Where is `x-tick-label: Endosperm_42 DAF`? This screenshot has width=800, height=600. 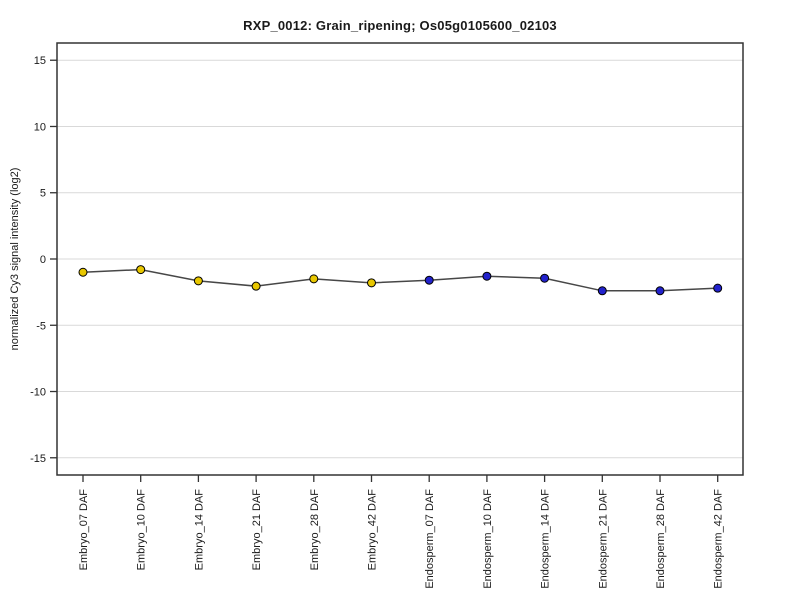
x-tick-label: Endosperm_42 DAF is located at coordinates (719, 539).